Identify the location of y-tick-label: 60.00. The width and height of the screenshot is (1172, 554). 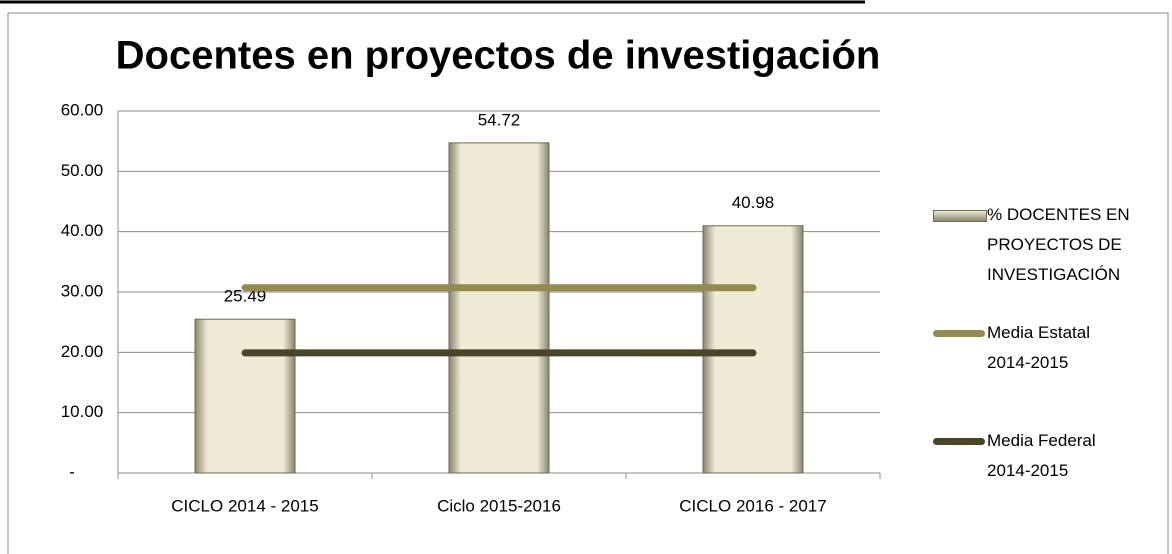
(82, 109).